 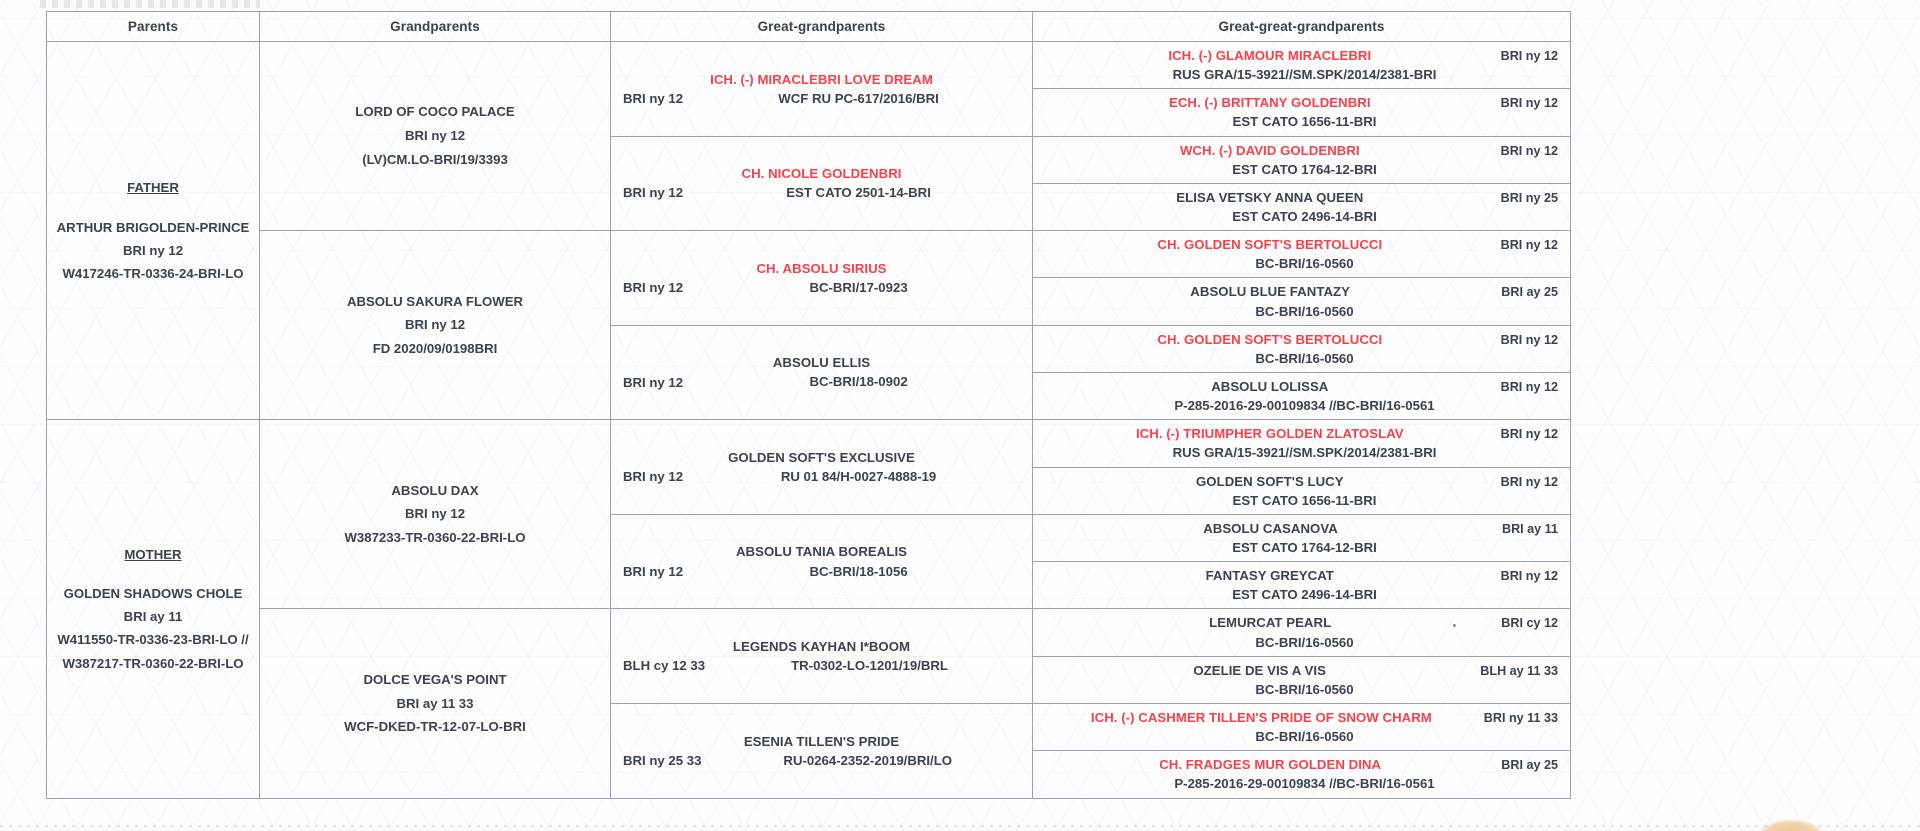 I want to click on father-name: ARTHUR BRIGOLDEN-PRINCE, so click(x=153, y=227).